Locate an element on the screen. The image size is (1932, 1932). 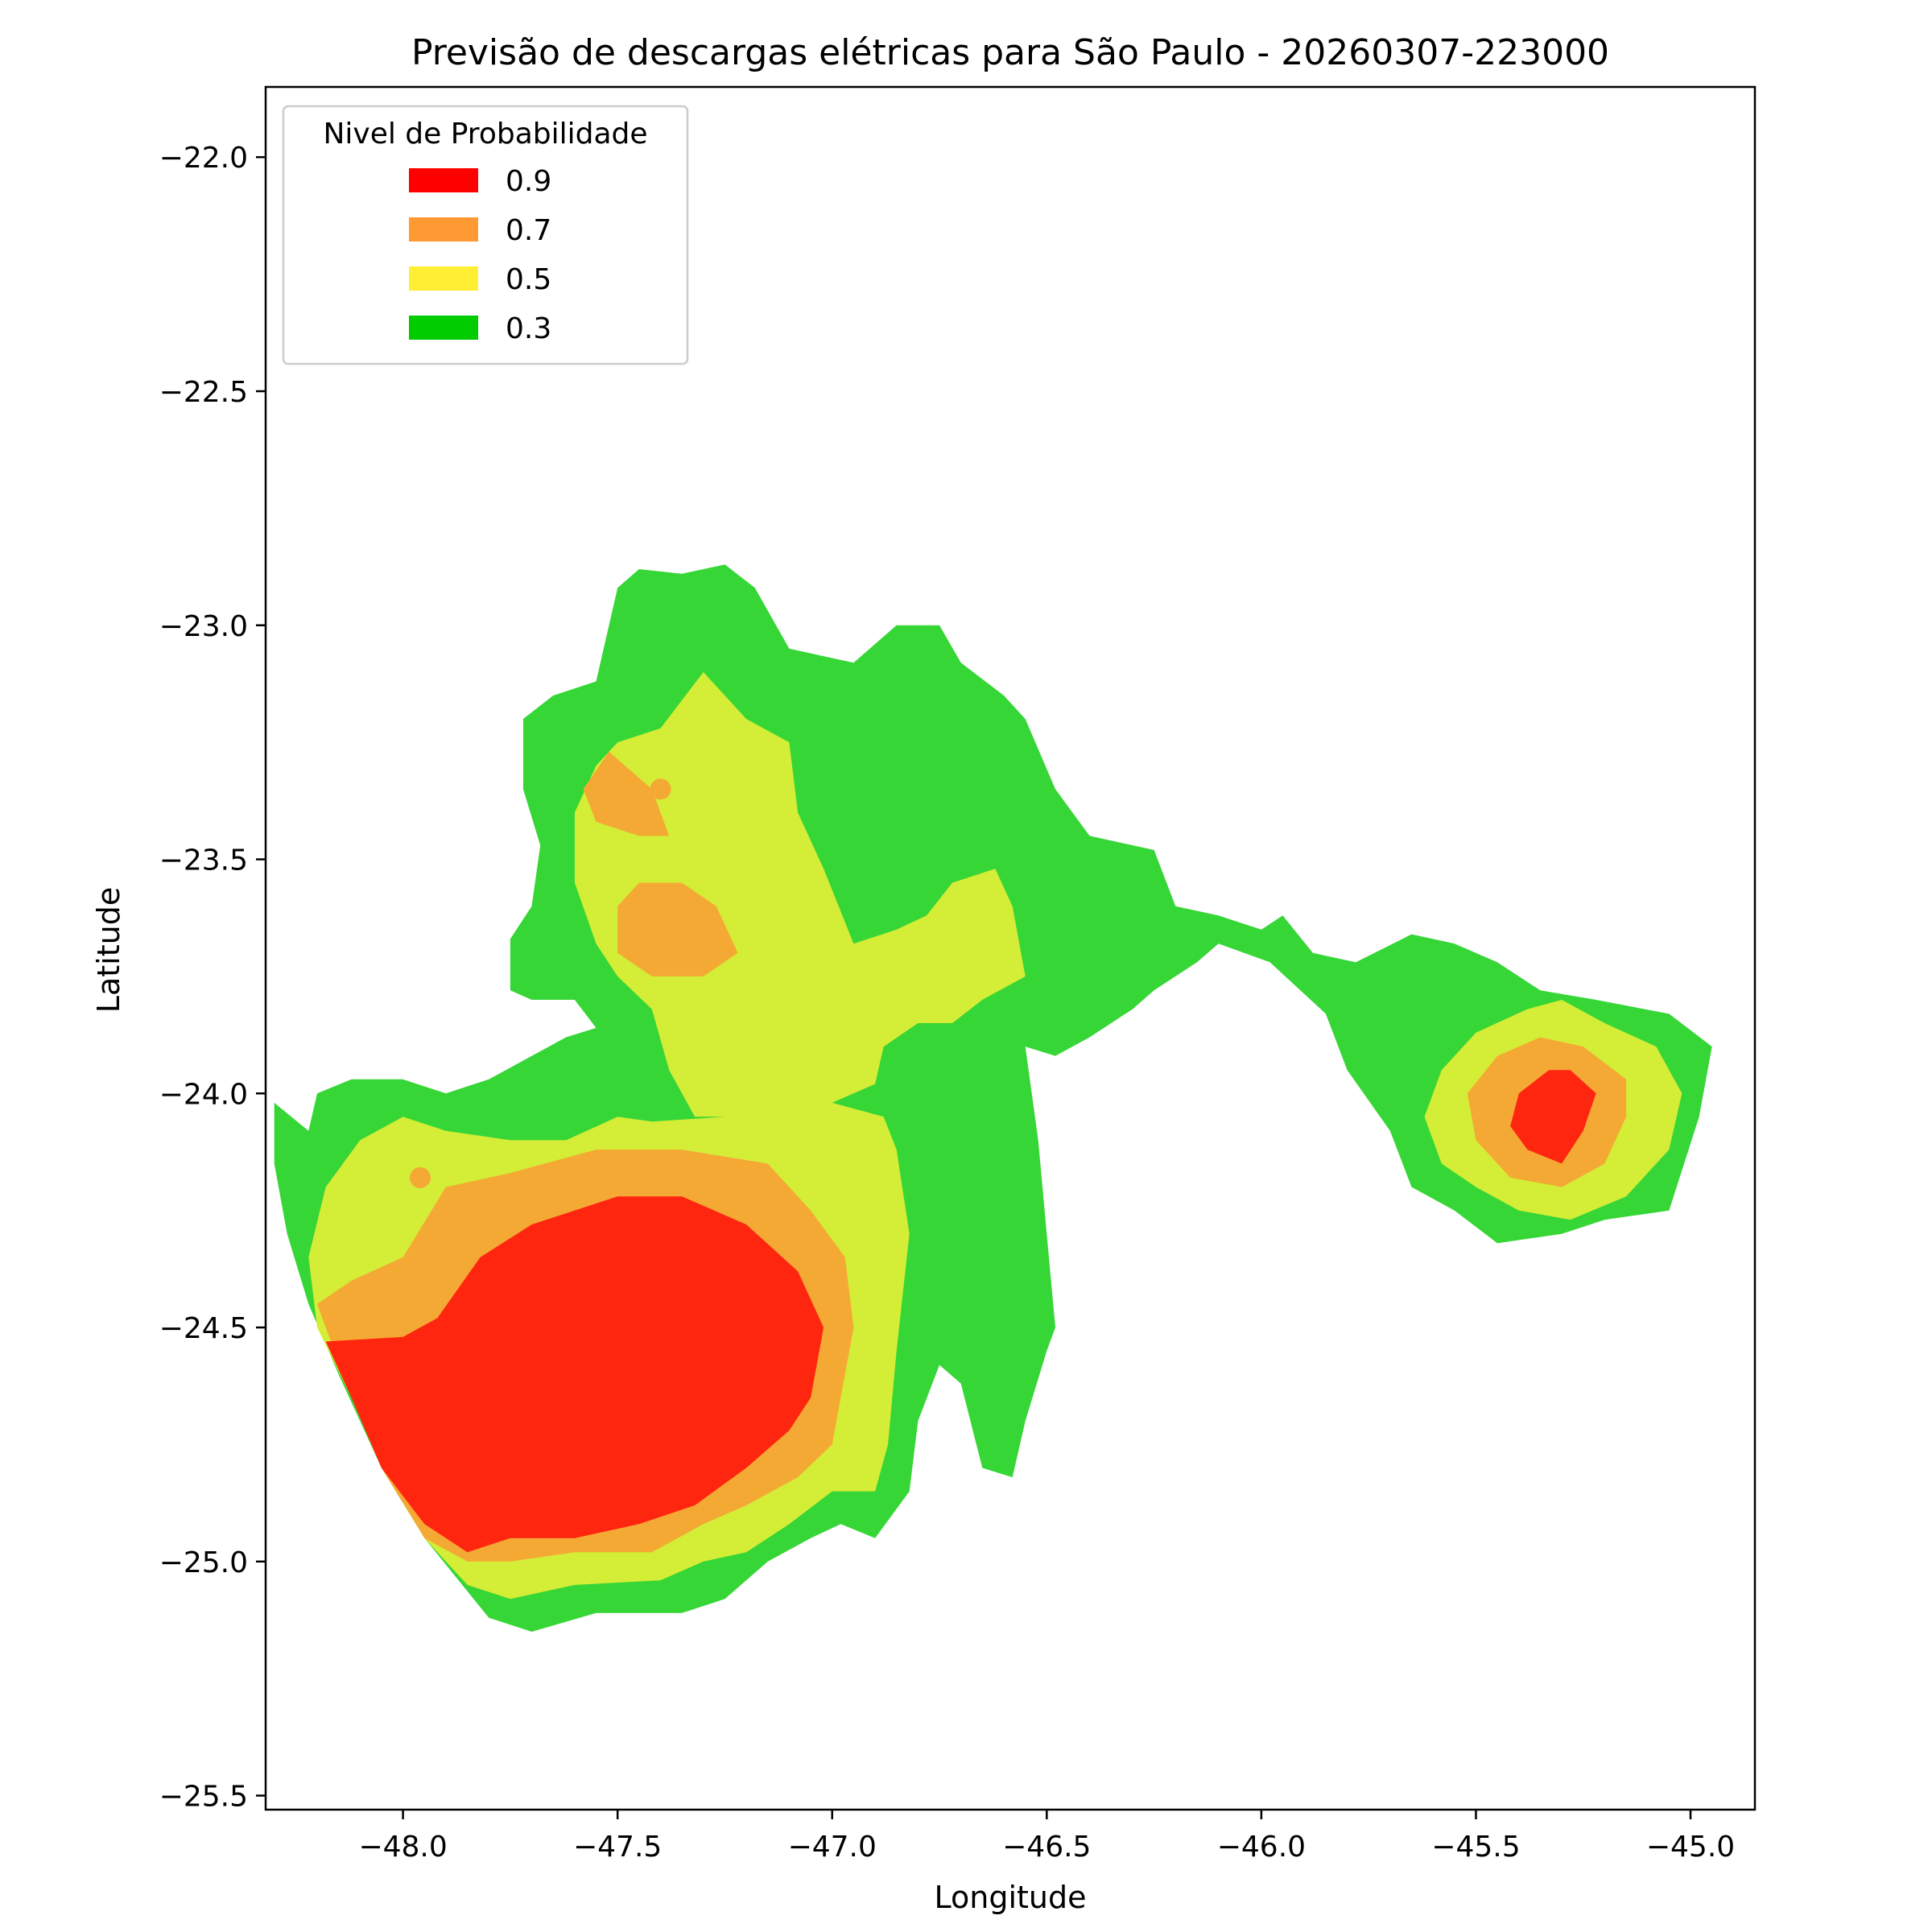
legend-title: Nivel de Probabilidade is located at coordinates (485, 134).